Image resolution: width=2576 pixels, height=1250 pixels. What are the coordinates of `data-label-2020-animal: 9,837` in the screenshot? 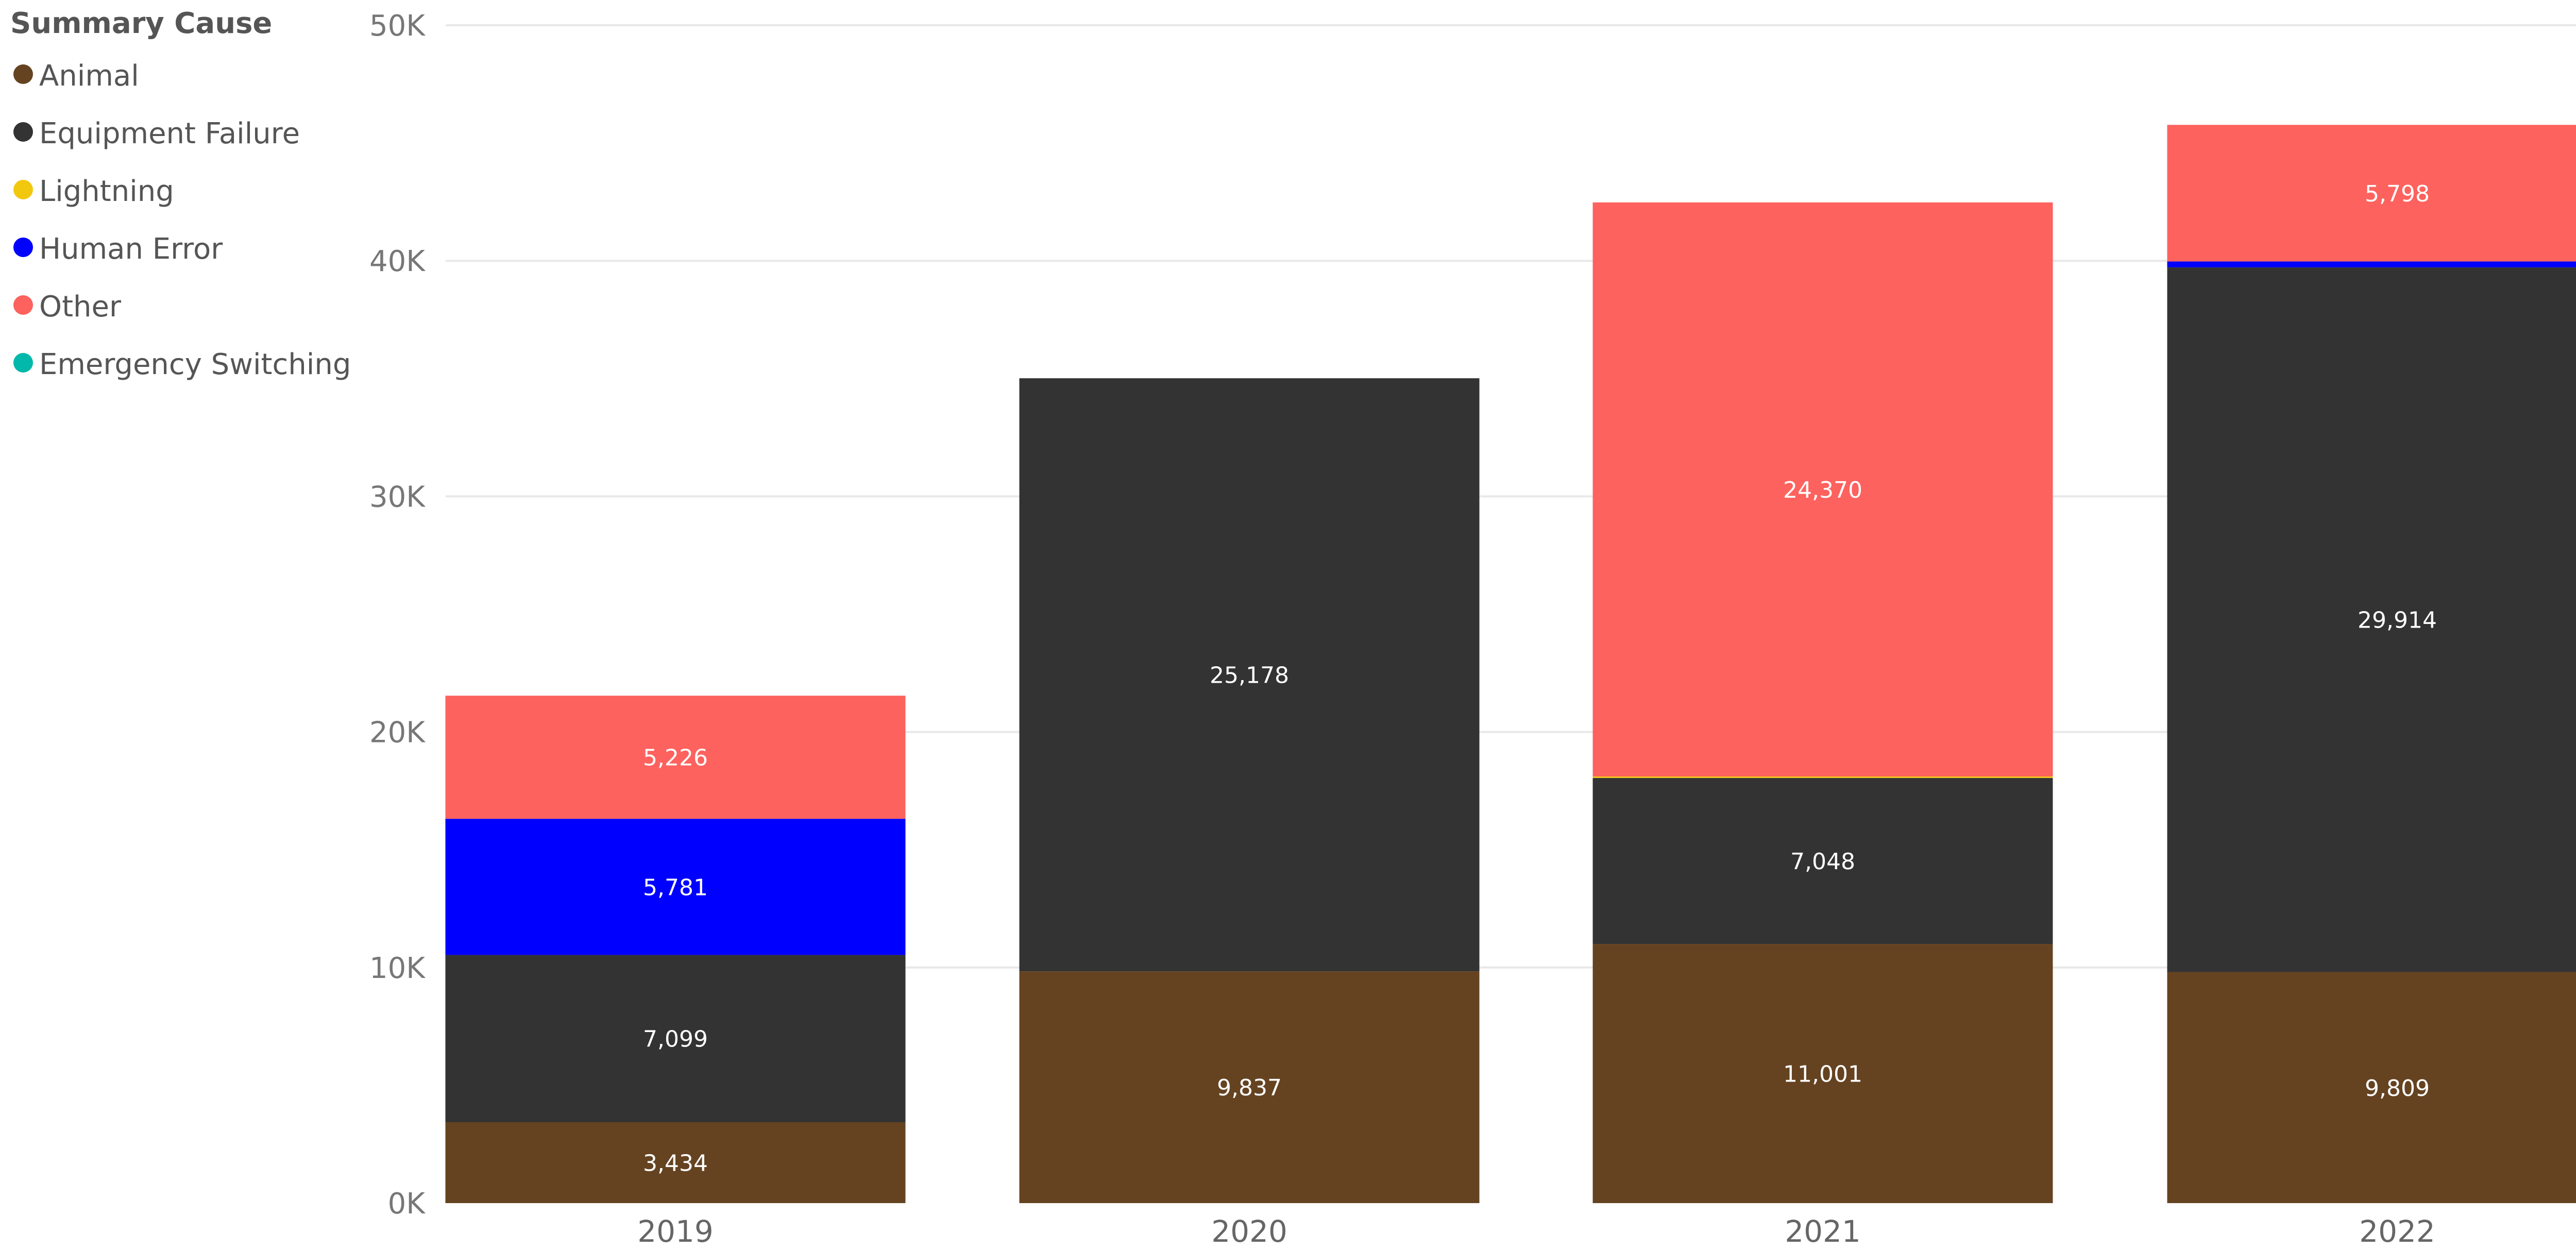 It's located at (1249, 1088).